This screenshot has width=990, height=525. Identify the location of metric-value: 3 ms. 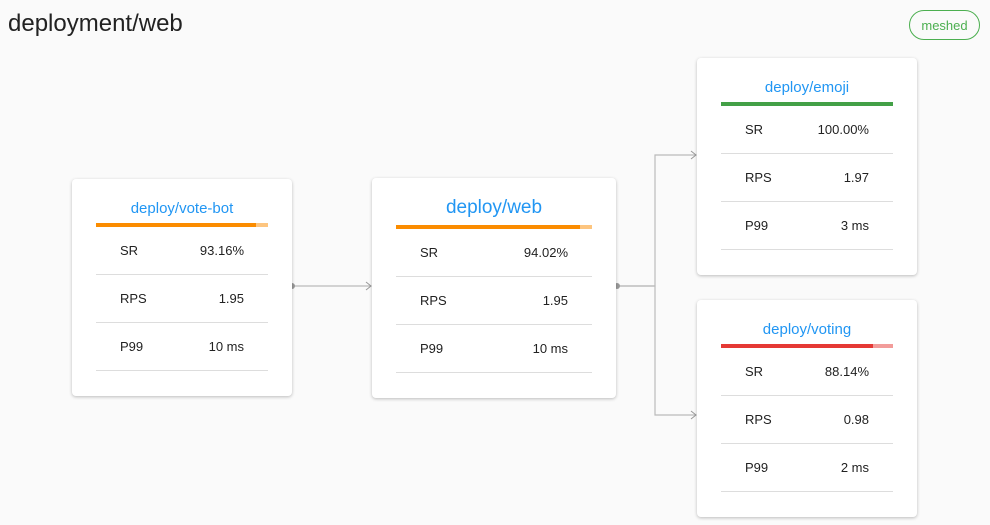
(854, 225).